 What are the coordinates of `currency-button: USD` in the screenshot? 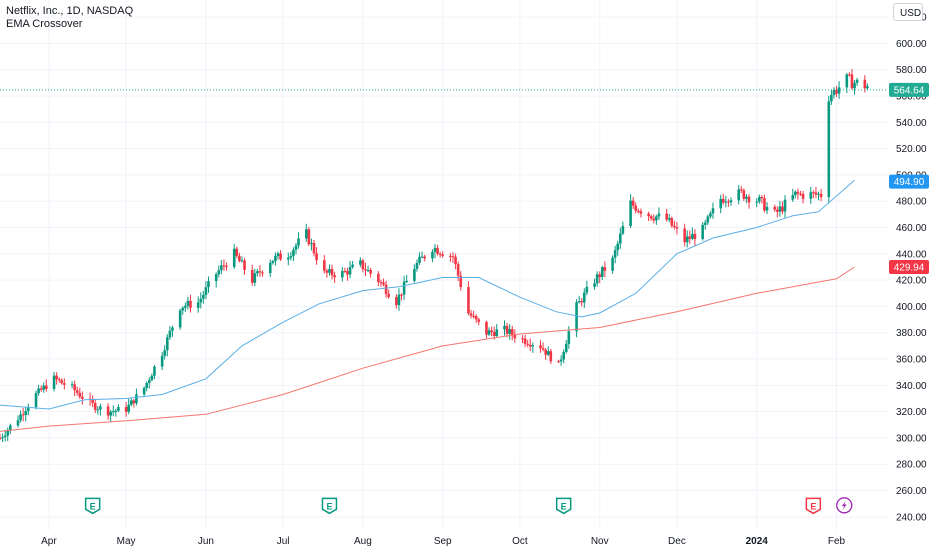 It's located at (908, 12).